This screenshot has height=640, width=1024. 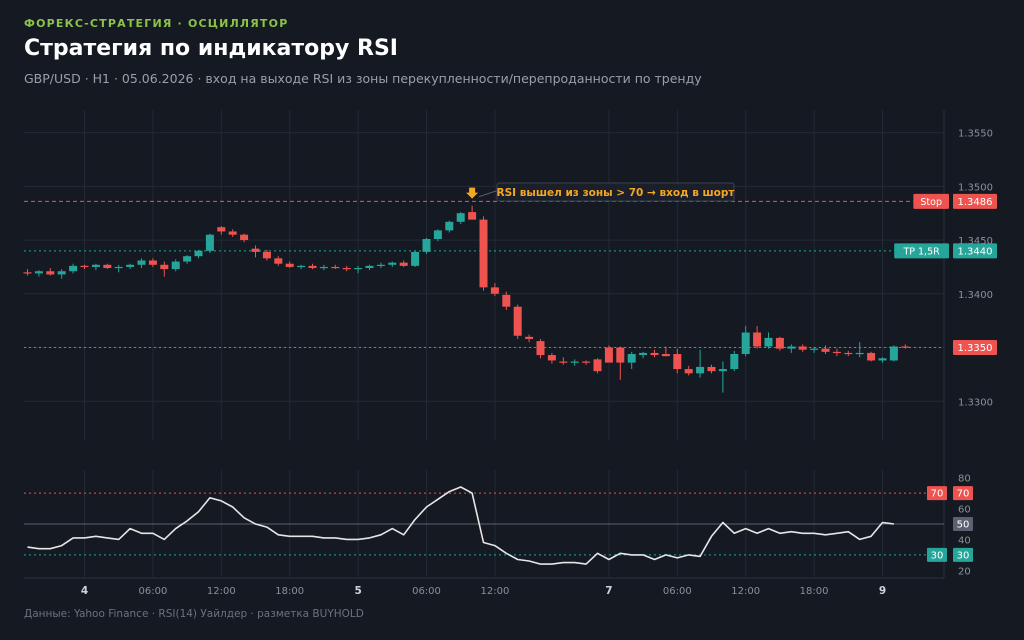 I want to click on rsi-y-tick-label: 20, so click(x=964, y=571).